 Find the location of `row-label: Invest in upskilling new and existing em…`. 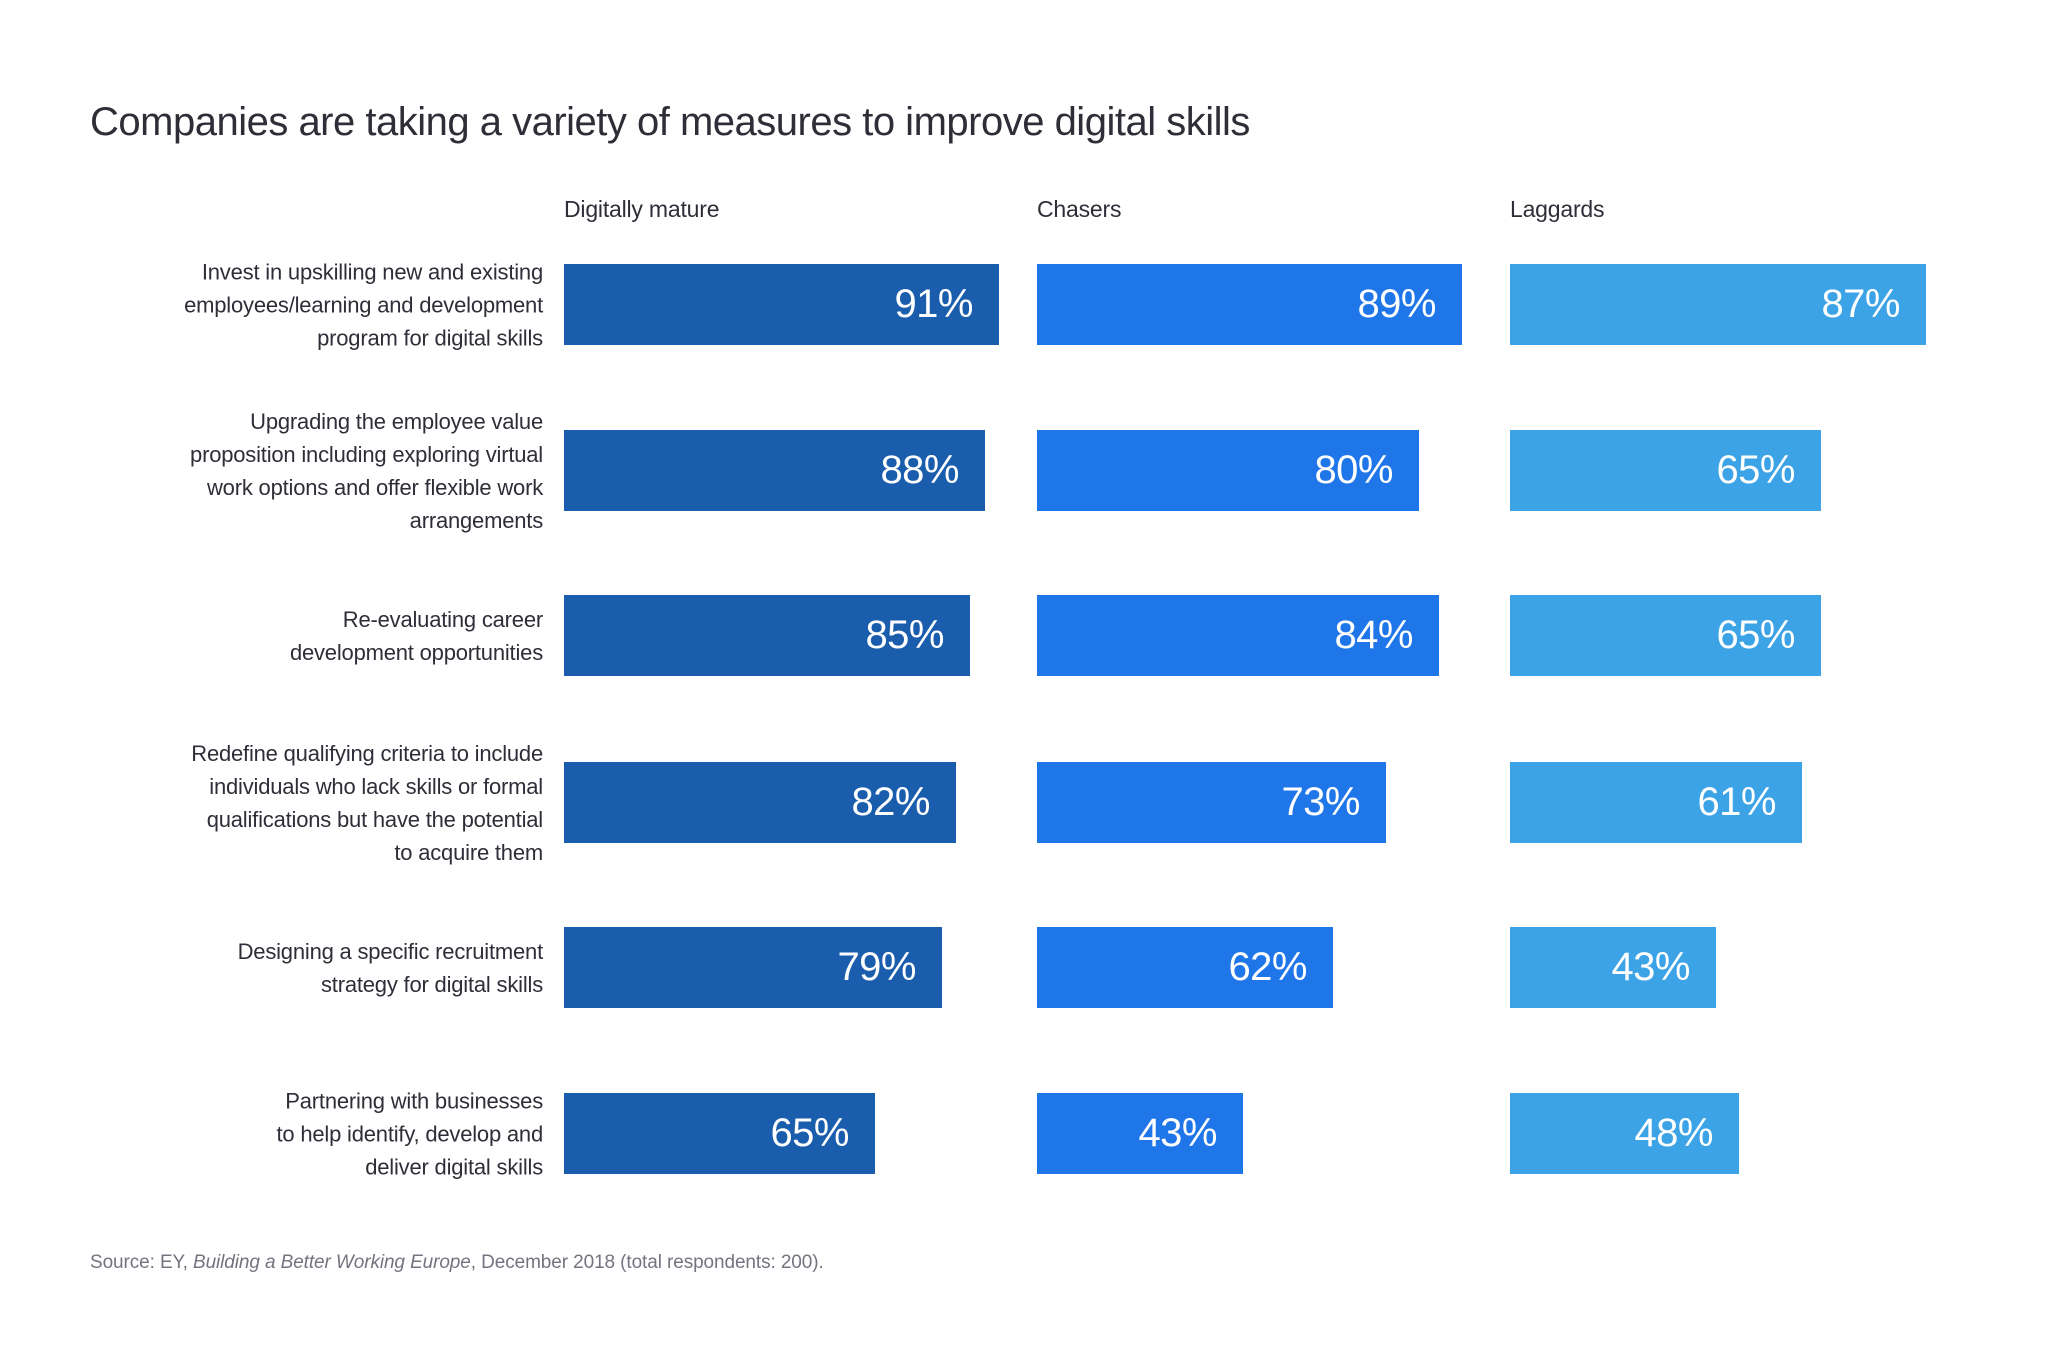

row-label: Invest in upskilling new and existing em… is located at coordinates (363, 304).